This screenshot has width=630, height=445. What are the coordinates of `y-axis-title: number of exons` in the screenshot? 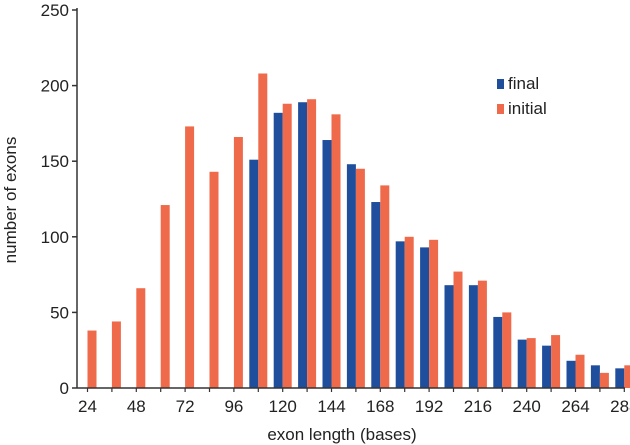 It's located at (10, 200).